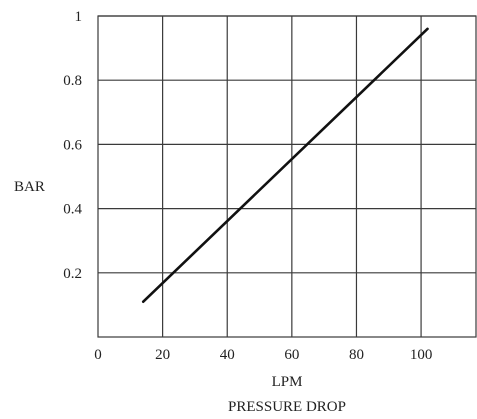 Image resolution: width=477 pixels, height=419 pixels. What do you see at coordinates (72, 210) in the screenshot?
I see `y-tick-label: 0.4` at bounding box center [72, 210].